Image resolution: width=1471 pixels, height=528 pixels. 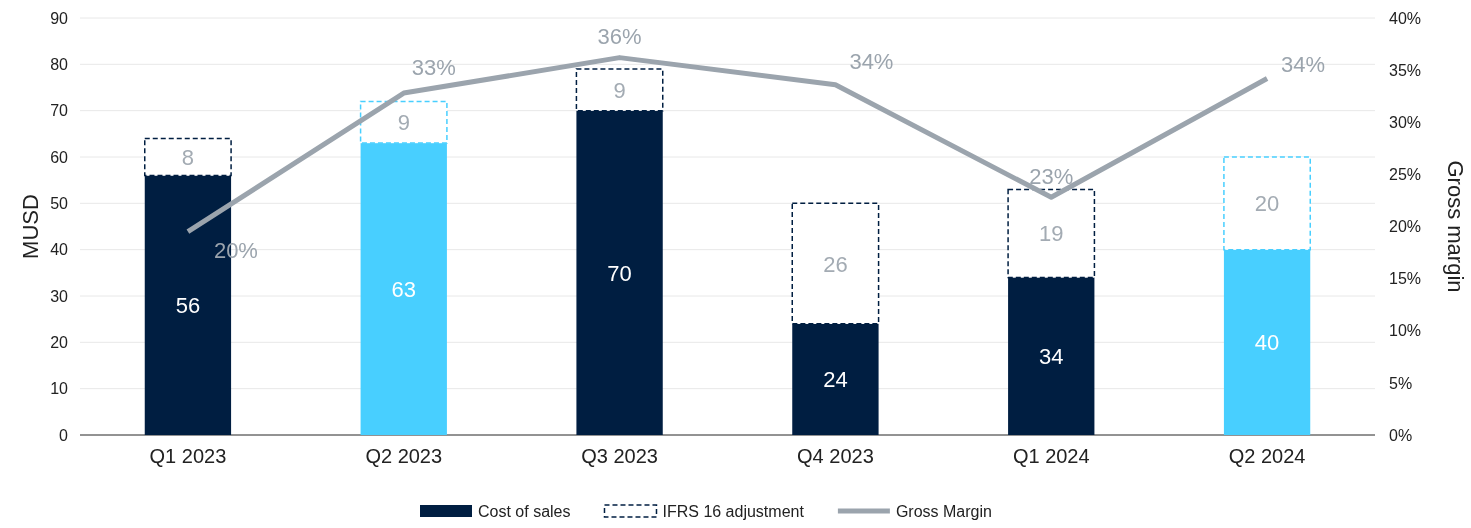 I want to click on y-axis-title: MUSD, so click(x=30, y=226).